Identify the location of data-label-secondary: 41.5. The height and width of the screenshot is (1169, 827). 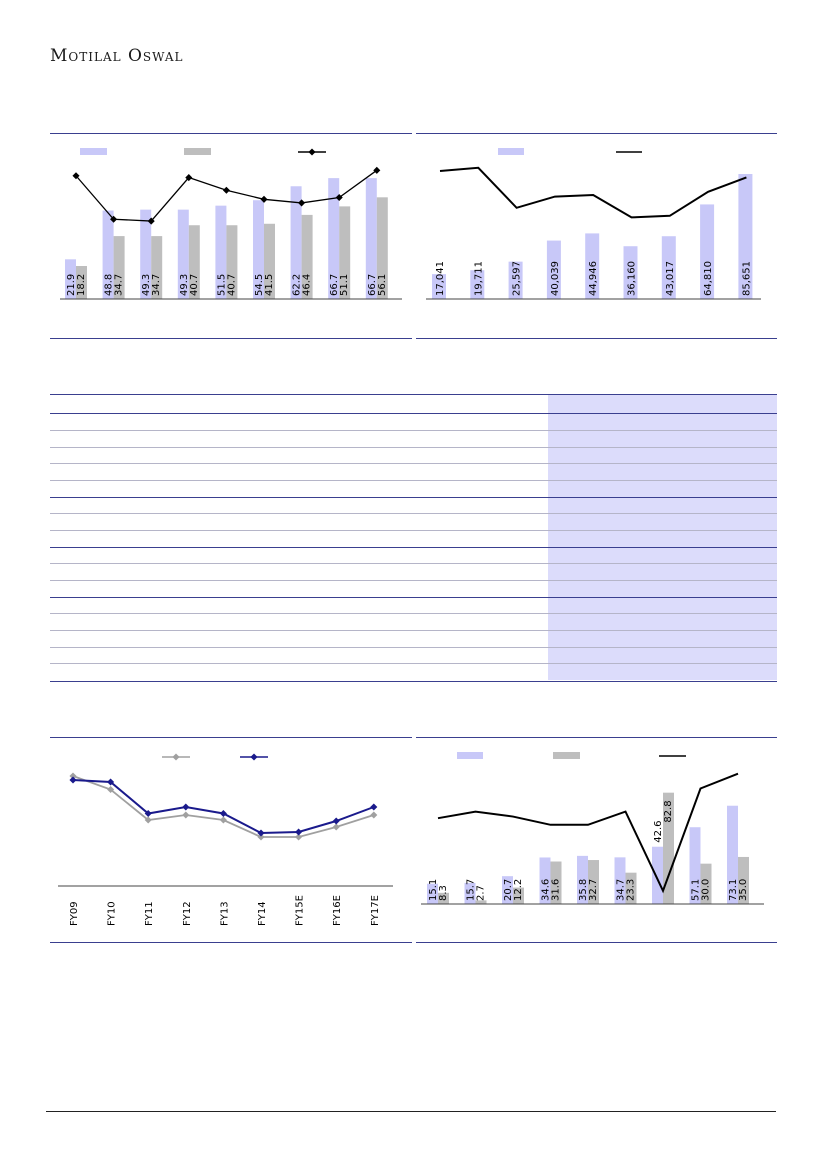
(269, 285).